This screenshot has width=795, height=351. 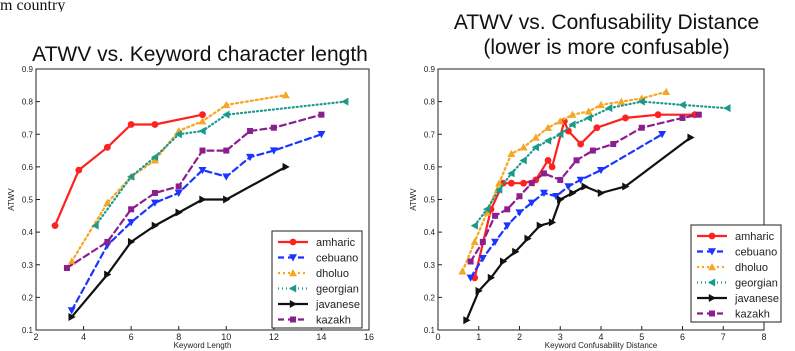 I want to click on x-tick-label: 4, so click(x=83, y=337).